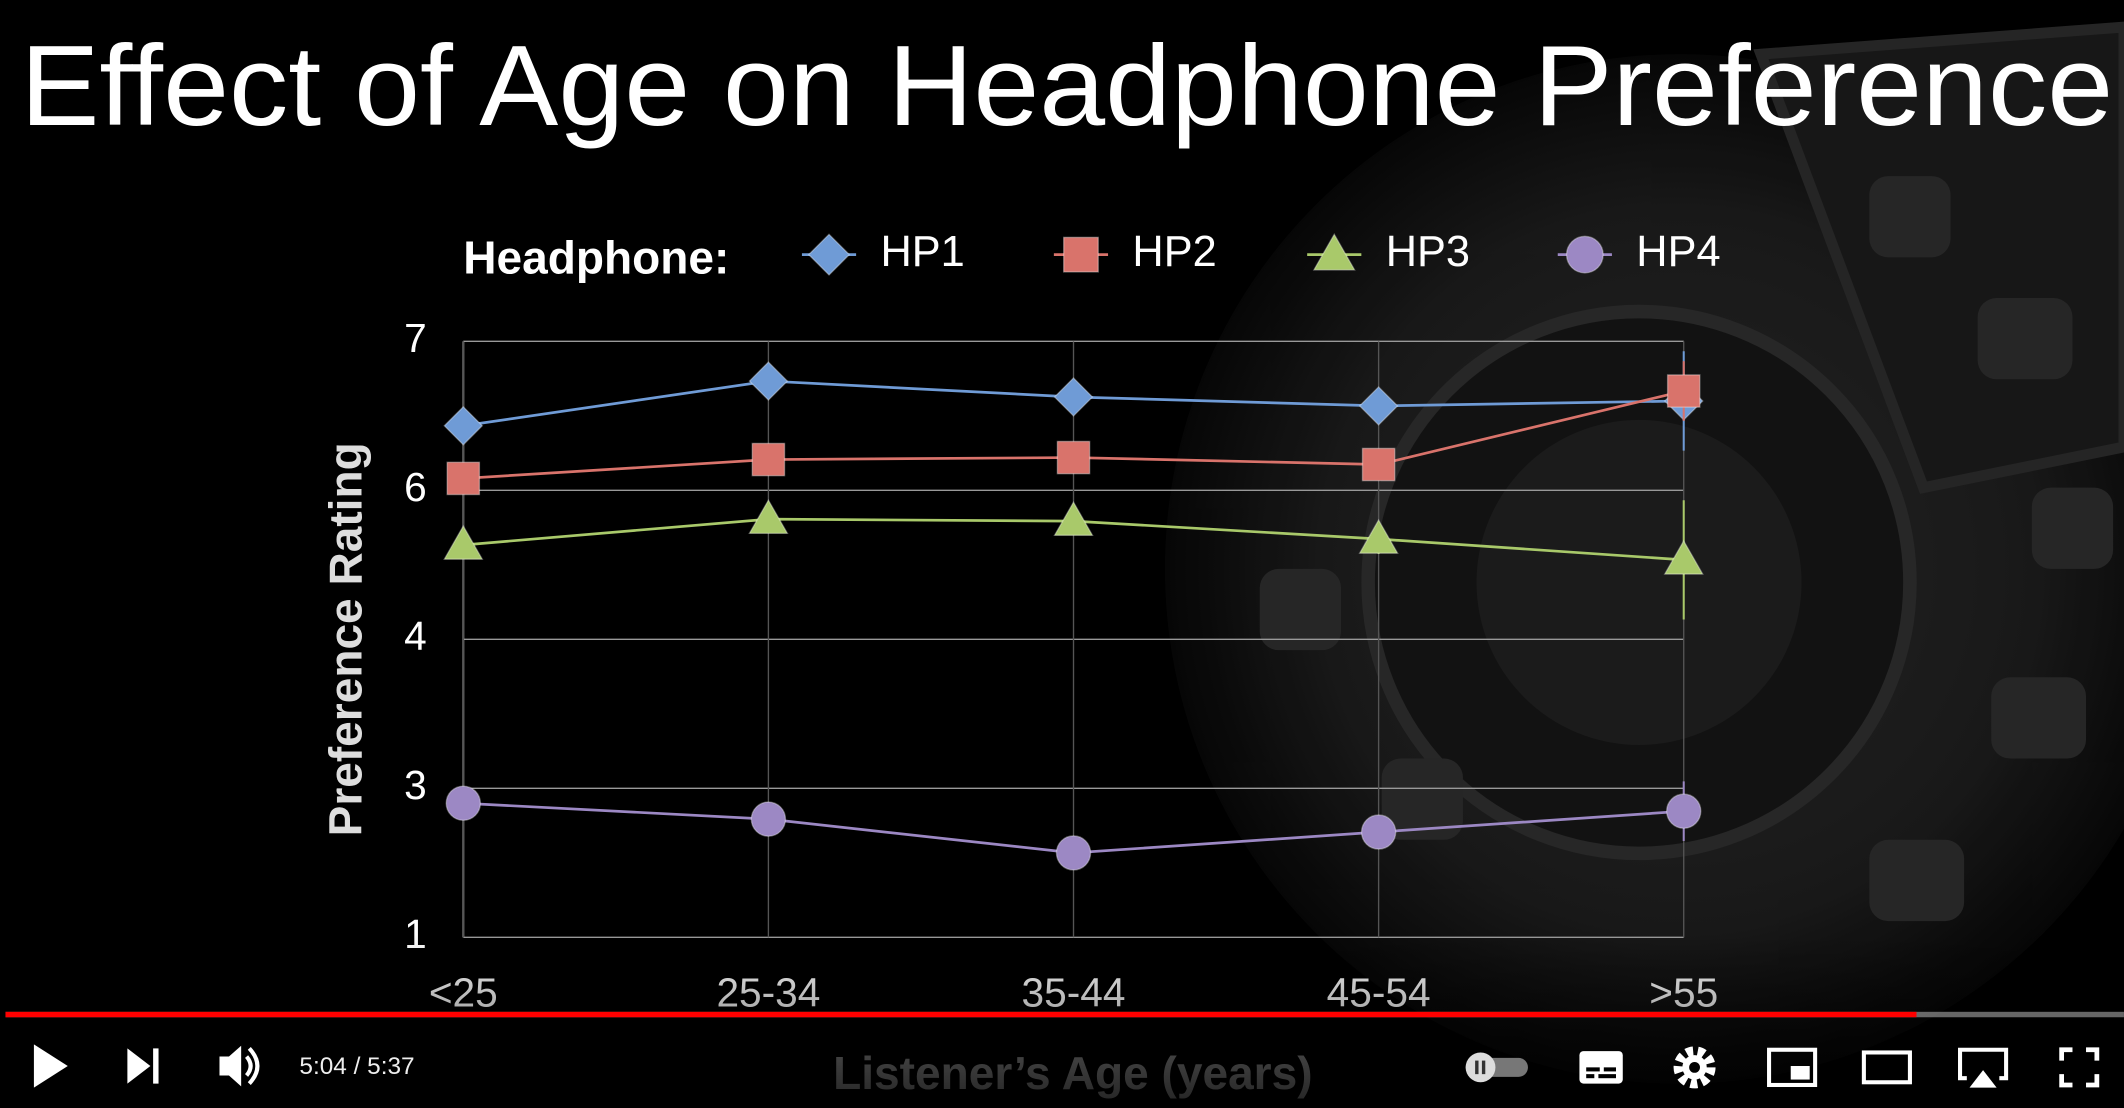  I want to click on legend-label: HP2, so click(1174, 252).